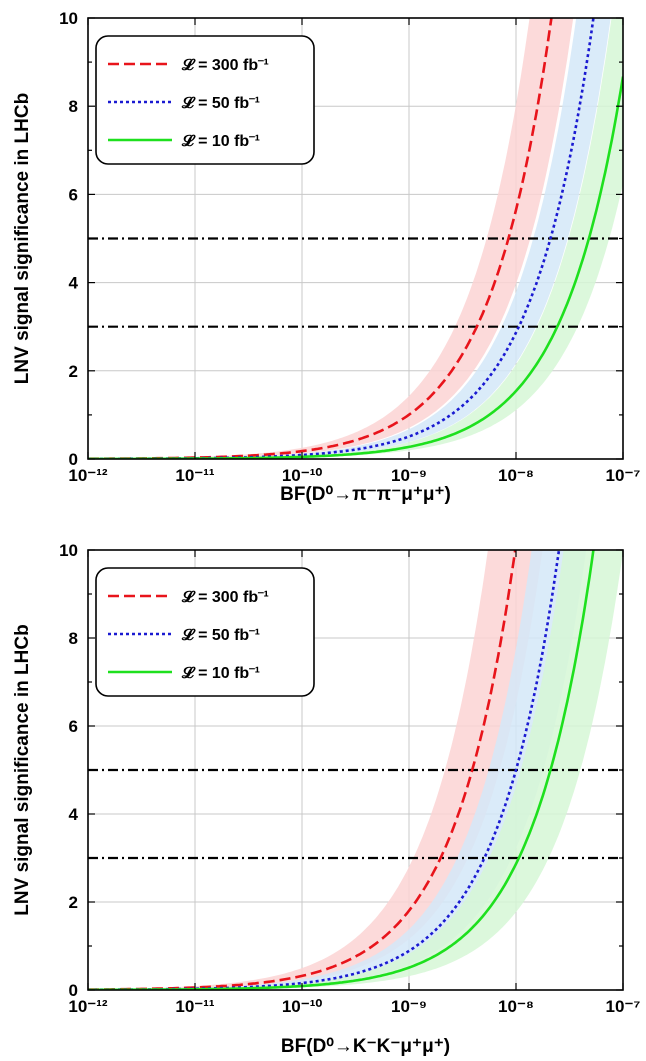 This screenshot has width=646, height=1061. What do you see at coordinates (365, 494) in the screenshot?
I see `x-axis-label: BF(D⁰→π⁻π⁻μ⁺μ⁺)` at bounding box center [365, 494].